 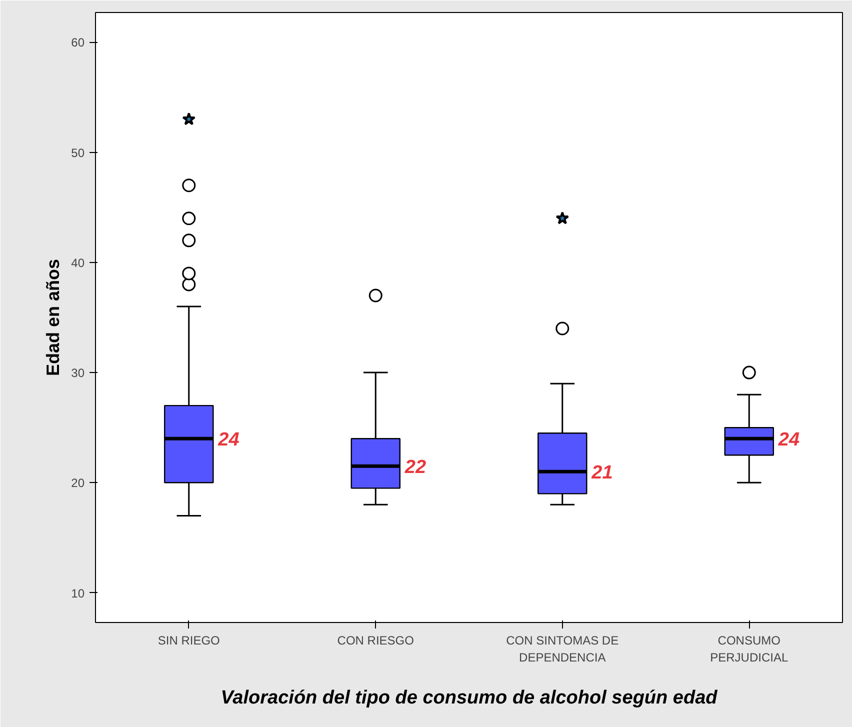 What do you see at coordinates (78, 153) in the screenshot?
I see `y-tick-label: 50` at bounding box center [78, 153].